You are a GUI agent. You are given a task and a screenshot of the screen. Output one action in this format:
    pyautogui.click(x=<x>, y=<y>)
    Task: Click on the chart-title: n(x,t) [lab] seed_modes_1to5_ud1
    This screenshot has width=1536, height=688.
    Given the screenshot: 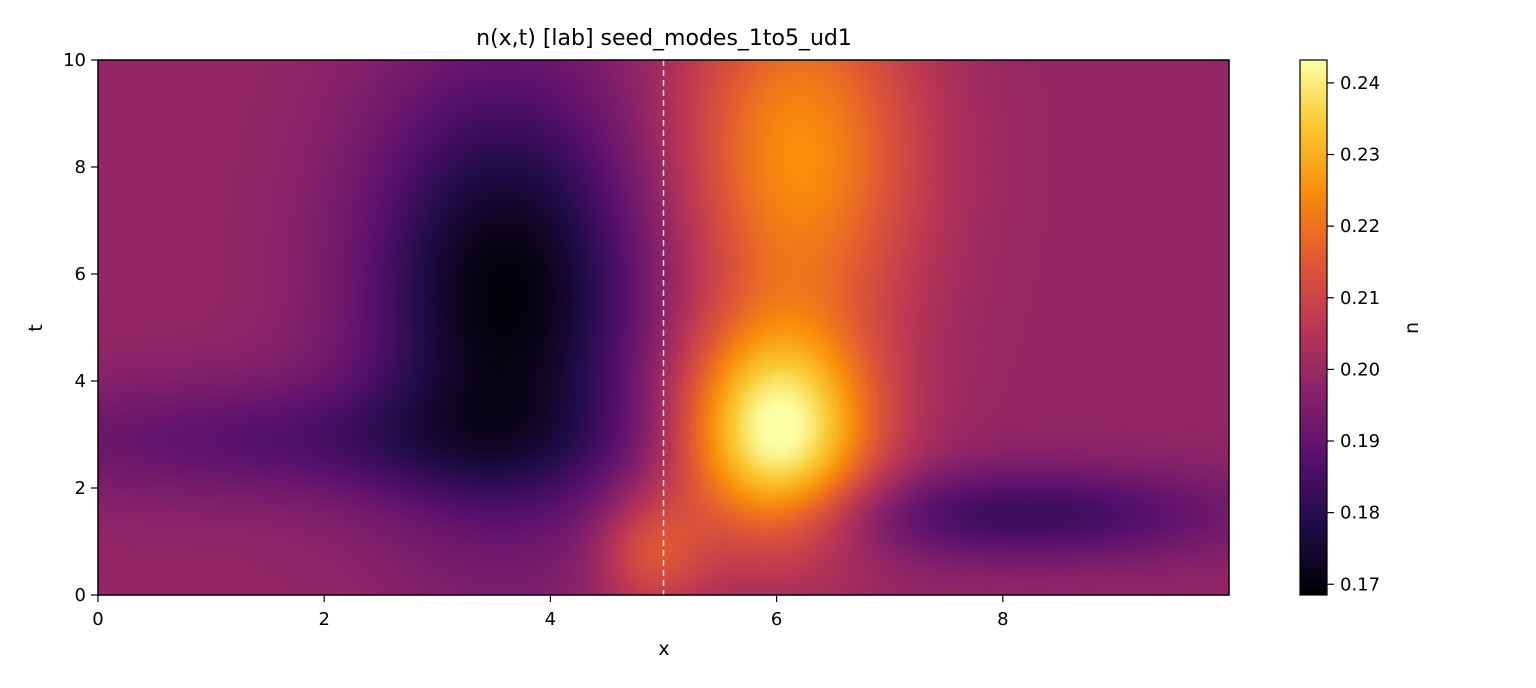 What is the action you would take?
    pyautogui.click(x=664, y=38)
    